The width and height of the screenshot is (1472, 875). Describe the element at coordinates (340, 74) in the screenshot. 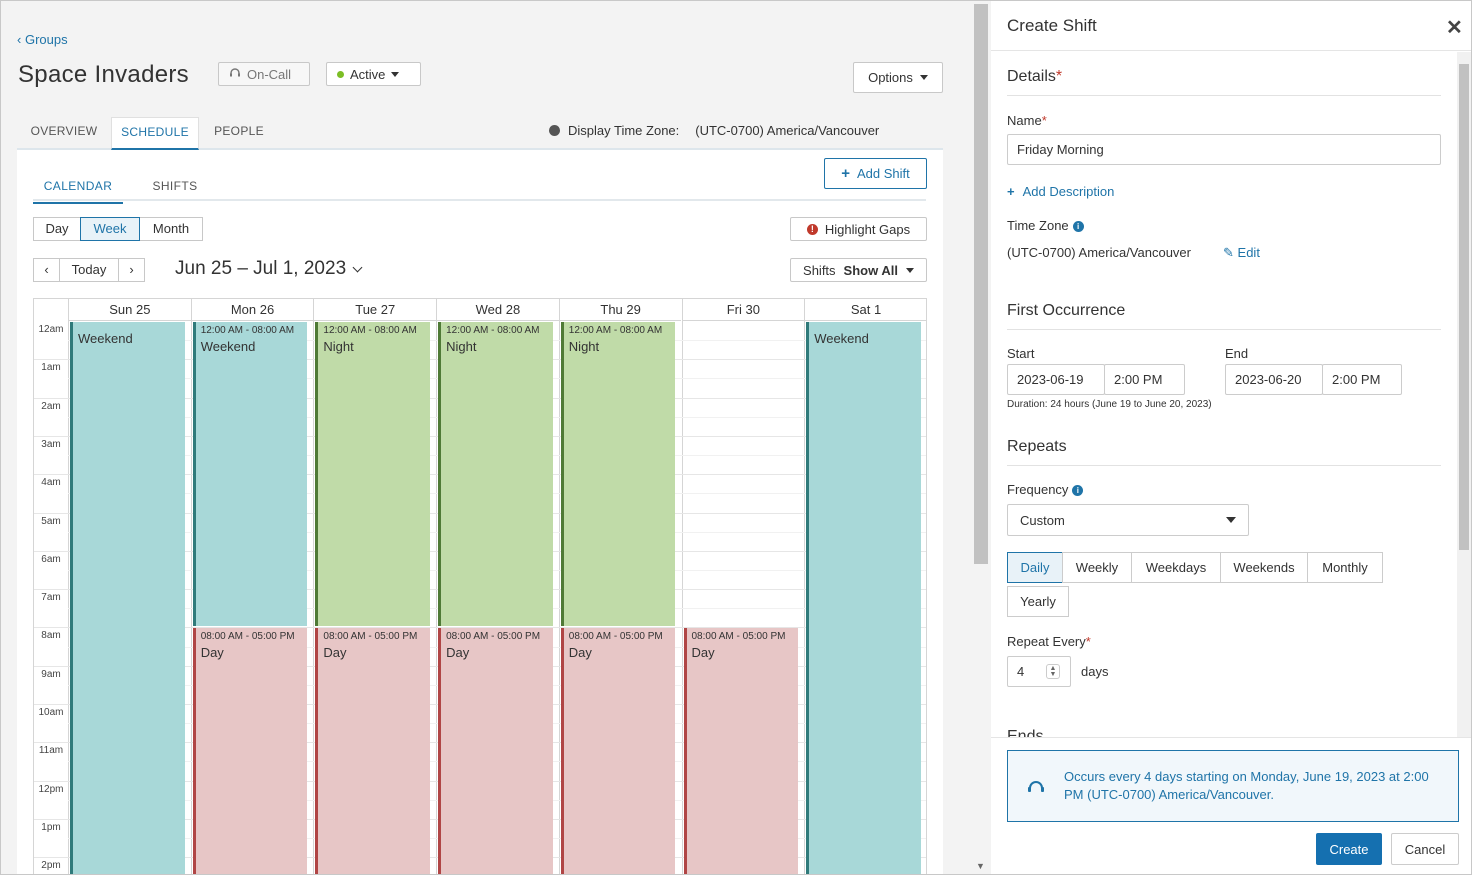

I see `status-dot-icon` at that location.